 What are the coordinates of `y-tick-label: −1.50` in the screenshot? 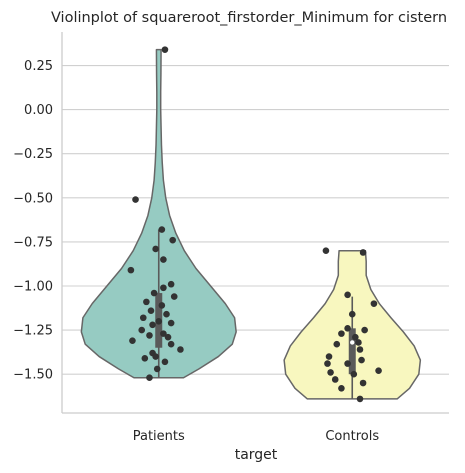 It's located at (33, 375).